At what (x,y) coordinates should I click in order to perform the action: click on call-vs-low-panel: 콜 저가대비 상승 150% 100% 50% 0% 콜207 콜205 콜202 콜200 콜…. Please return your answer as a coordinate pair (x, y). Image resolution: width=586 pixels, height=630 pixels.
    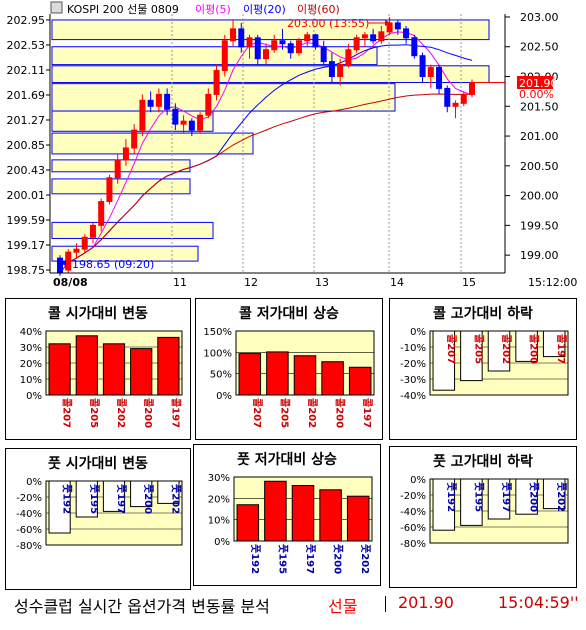
    Looking at the image, I should click on (289, 369).